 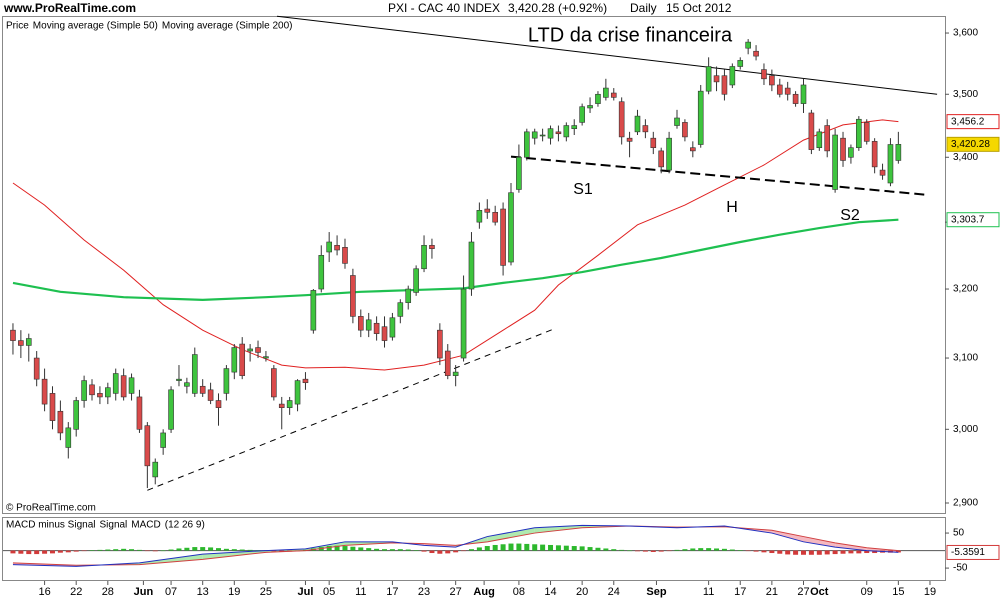 What do you see at coordinates (144, 592) in the screenshot?
I see `x-tick-label: Jun` at bounding box center [144, 592].